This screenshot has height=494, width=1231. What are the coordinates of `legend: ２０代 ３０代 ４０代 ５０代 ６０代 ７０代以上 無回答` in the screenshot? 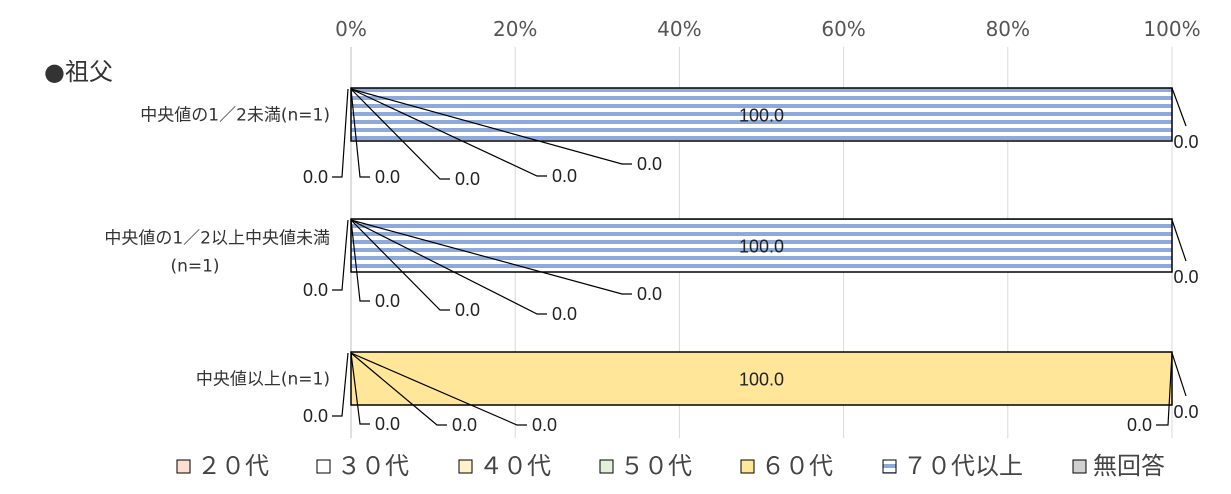 It's located at (670, 466).